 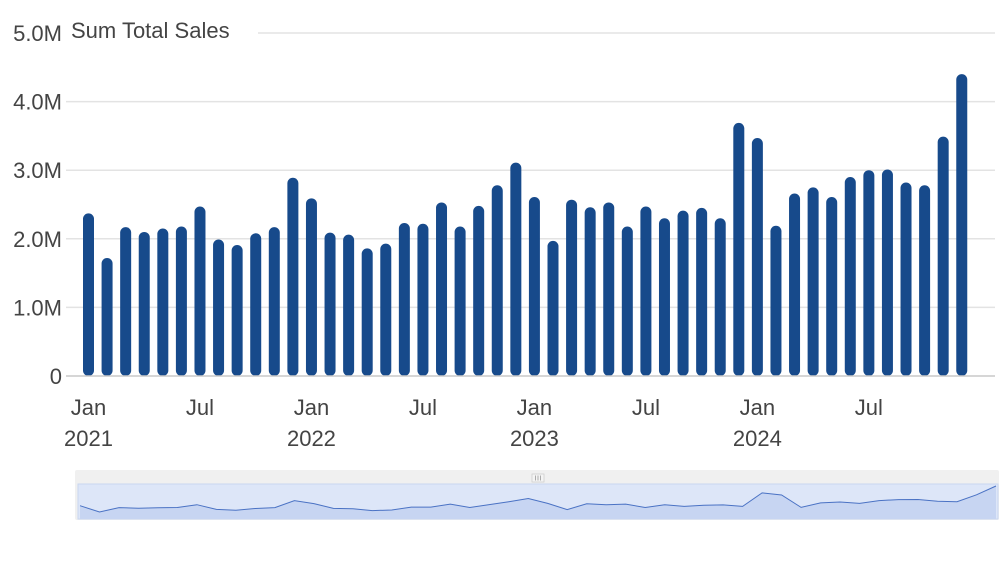 What do you see at coordinates (37, 239) in the screenshot?
I see `y-tick-label: 2.0M` at bounding box center [37, 239].